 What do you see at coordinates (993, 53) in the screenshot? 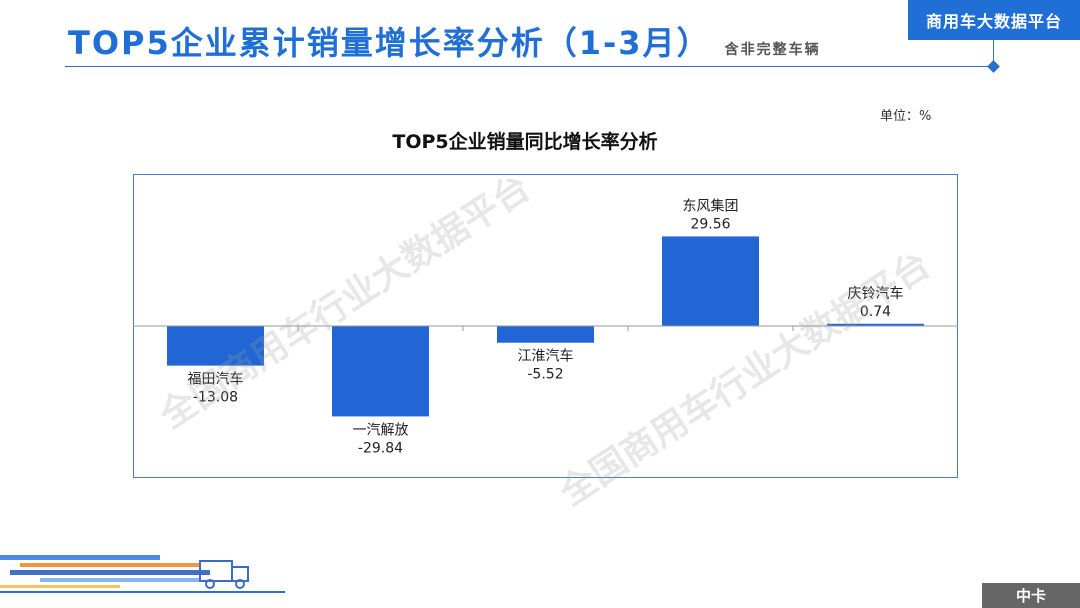
I see `header-divider-tick` at bounding box center [993, 53].